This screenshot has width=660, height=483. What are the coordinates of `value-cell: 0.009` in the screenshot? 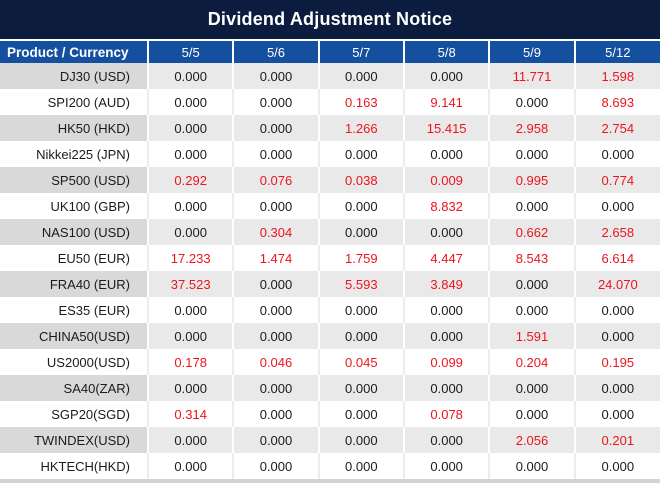 It's located at (446, 180).